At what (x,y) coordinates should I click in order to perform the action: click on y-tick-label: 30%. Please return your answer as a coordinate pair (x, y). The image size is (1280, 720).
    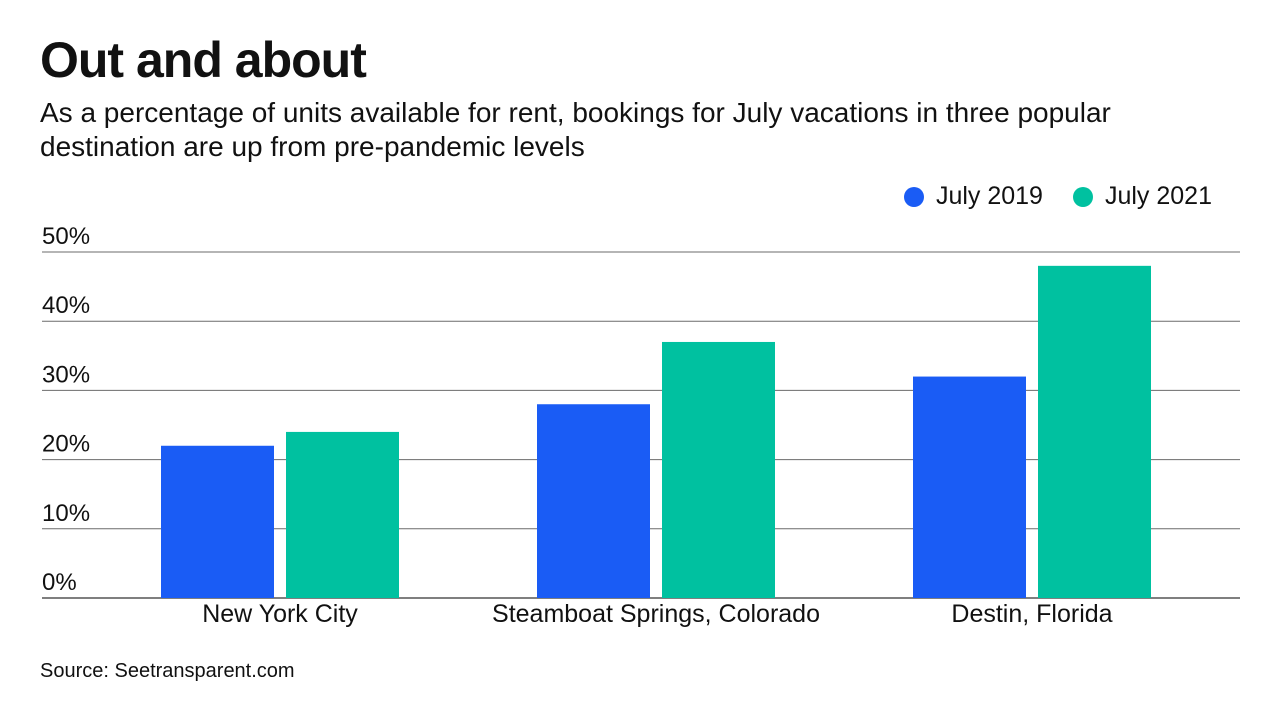
    Looking at the image, I should click on (66, 374).